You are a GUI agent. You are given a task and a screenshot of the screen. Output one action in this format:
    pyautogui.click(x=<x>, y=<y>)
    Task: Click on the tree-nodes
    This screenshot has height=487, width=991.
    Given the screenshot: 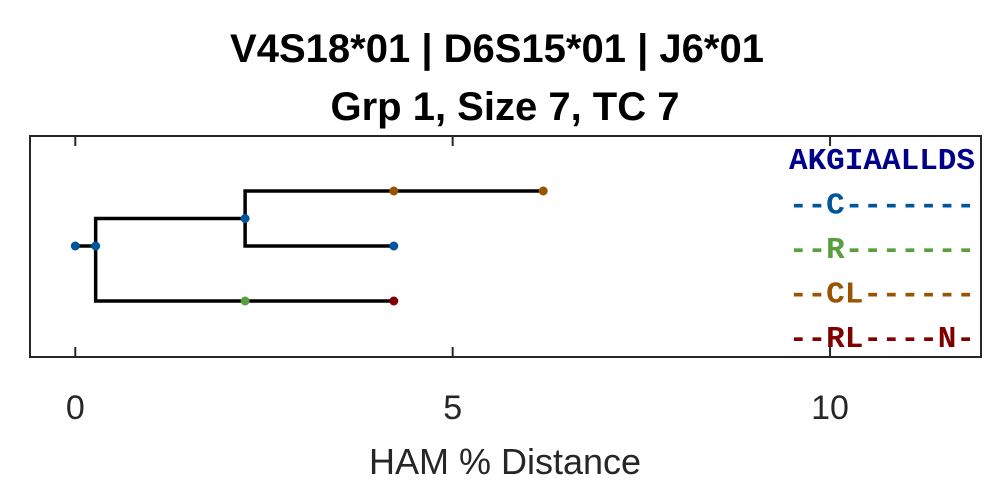 What is the action you would take?
    pyautogui.click(x=309, y=246)
    